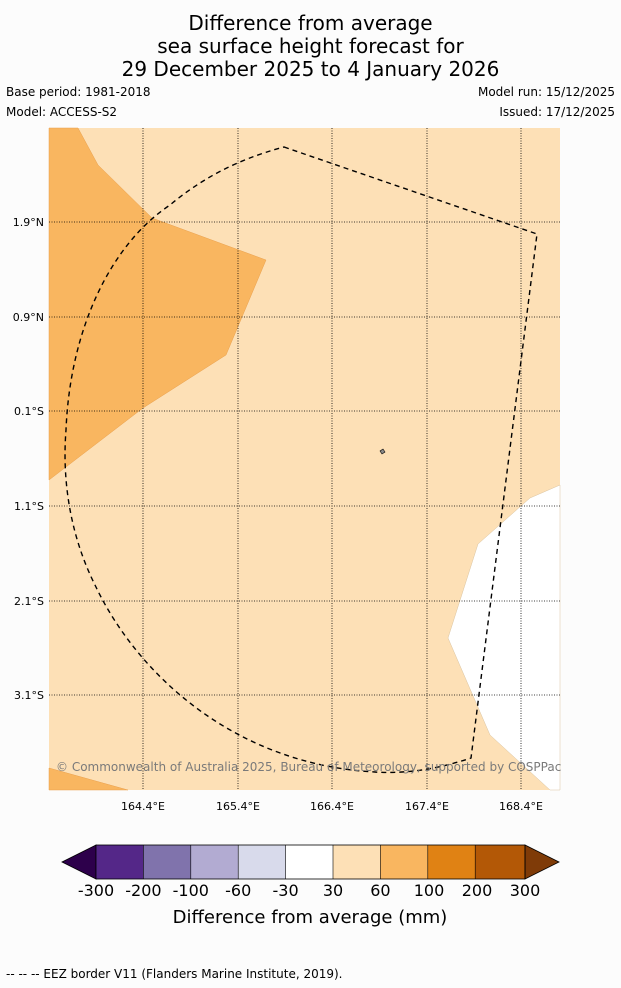 This screenshot has width=621, height=988. Describe the element at coordinates (380, 890) in the screenshot. I see `colorbar-tick: 60` at that location.